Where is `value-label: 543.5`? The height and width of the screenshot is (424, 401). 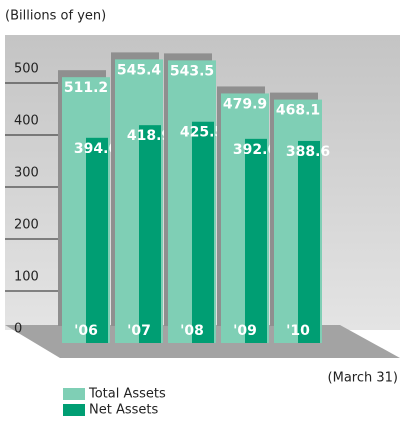 value-label: 543.5 is located at coordinates (192, 71).